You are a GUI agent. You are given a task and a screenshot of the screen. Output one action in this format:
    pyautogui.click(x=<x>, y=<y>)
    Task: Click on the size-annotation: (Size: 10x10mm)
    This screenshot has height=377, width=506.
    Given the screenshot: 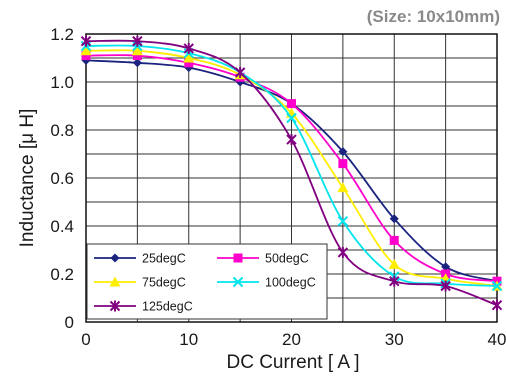 What is the action you would take?
    pyautogui.click(x=433, y=16)
    